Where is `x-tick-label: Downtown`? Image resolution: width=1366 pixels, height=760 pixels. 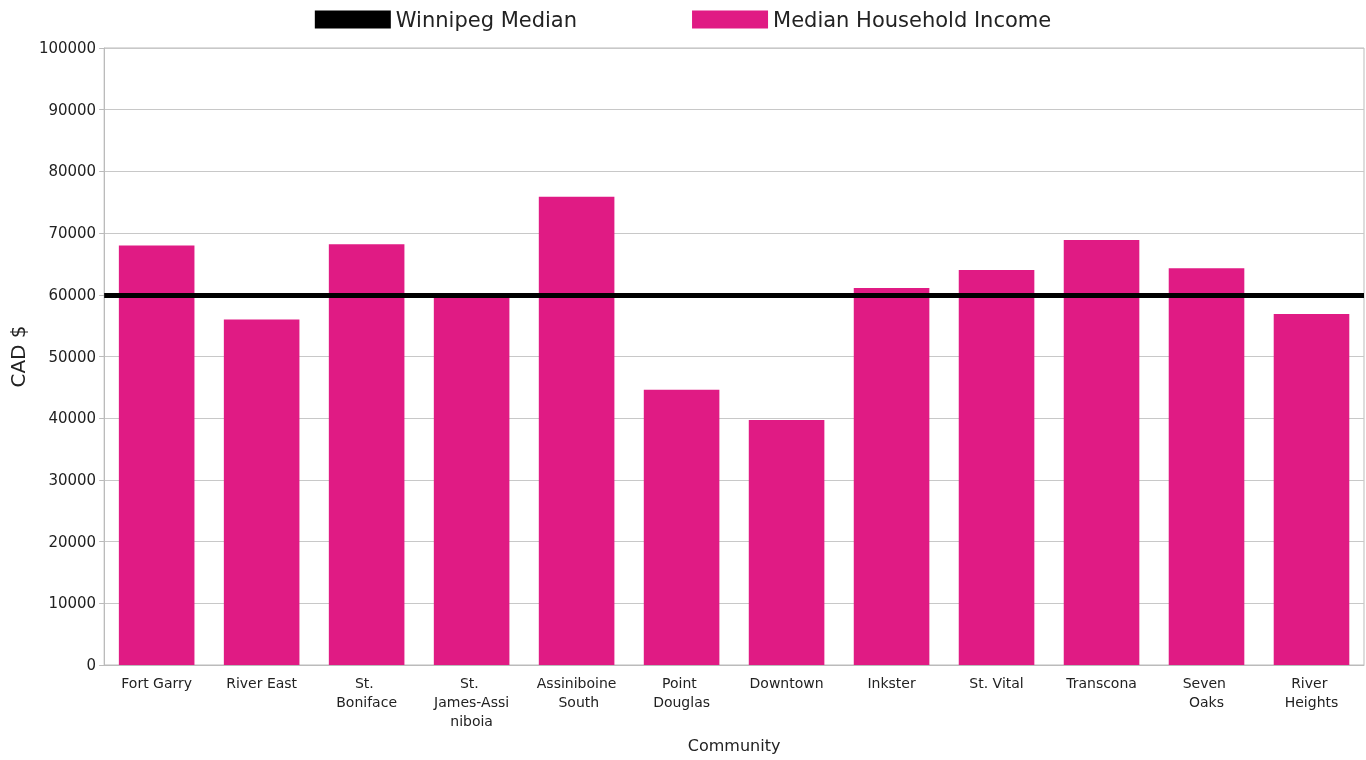
x-tick-label: Downtown is located at coordinates (786, 682).